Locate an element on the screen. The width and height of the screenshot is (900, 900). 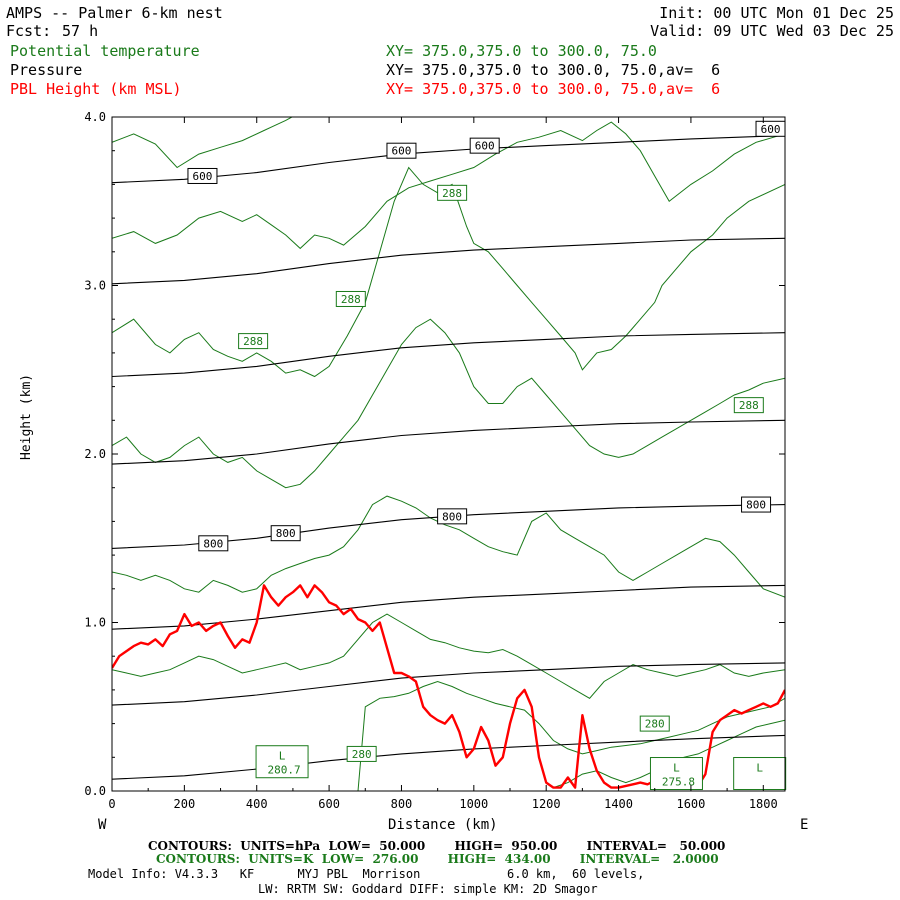
x-tick-label: 400 is located at coordinates (257, 804).